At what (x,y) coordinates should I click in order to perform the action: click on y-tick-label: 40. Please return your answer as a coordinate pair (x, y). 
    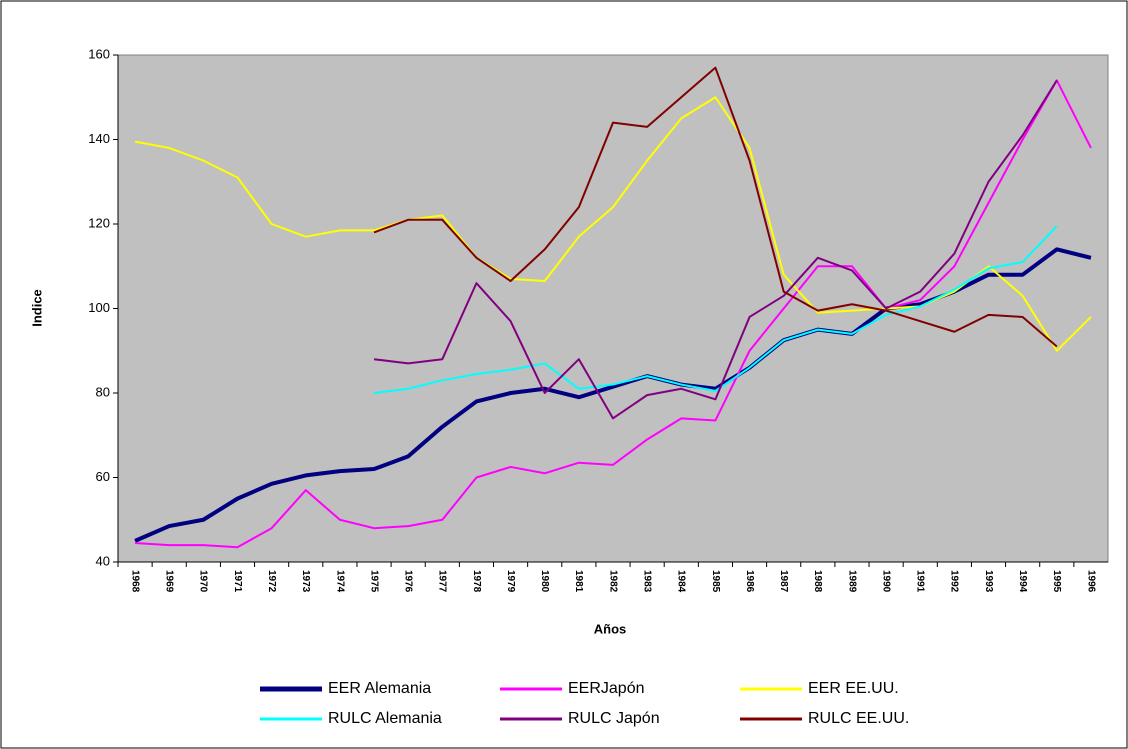
    Looking at the image, I should click on (103, 560).